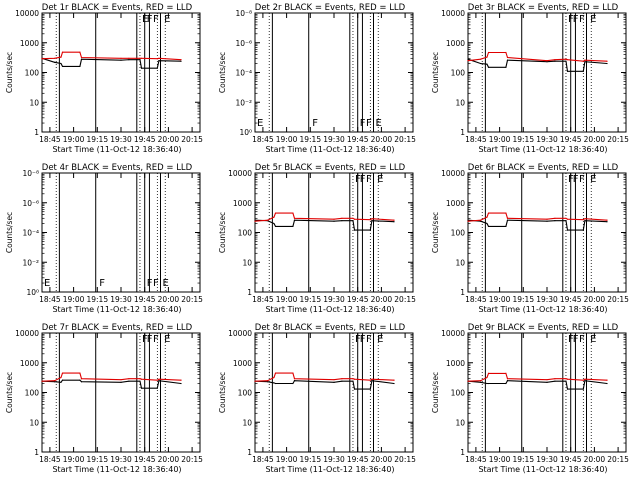 The height and width of the screenshot is (485, 640). Describe the element at coordinates (330, 328) in the screenshot. I see `panel-title: Det 8r BLACK = Events, RED = LLD` at that location.